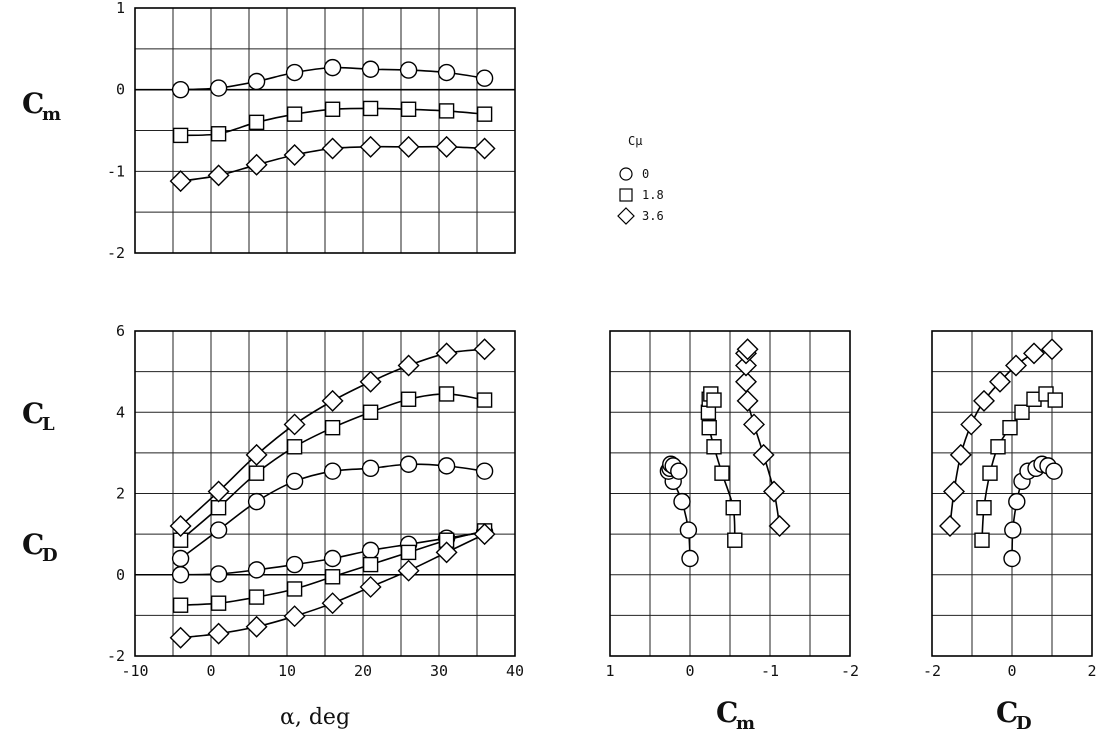 The width and height of the screenshot is (1103, 737). What do you see at coordinates (33, 103) in the screenshot?
I see `ylabel-cm-symbol: C` at bounding box center [33, 103].